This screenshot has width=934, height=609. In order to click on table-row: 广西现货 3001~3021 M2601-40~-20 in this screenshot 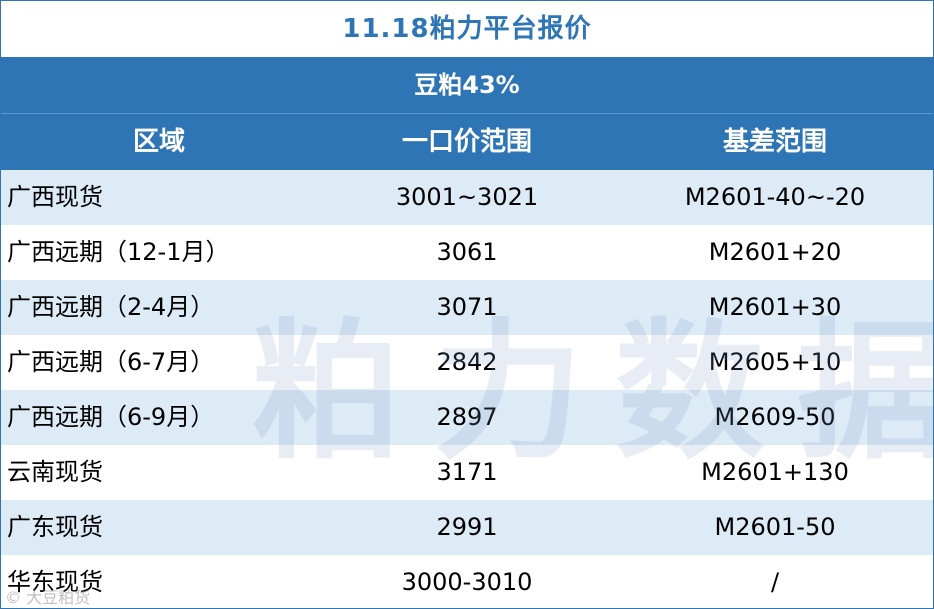, I will do `click(467, 197)`.